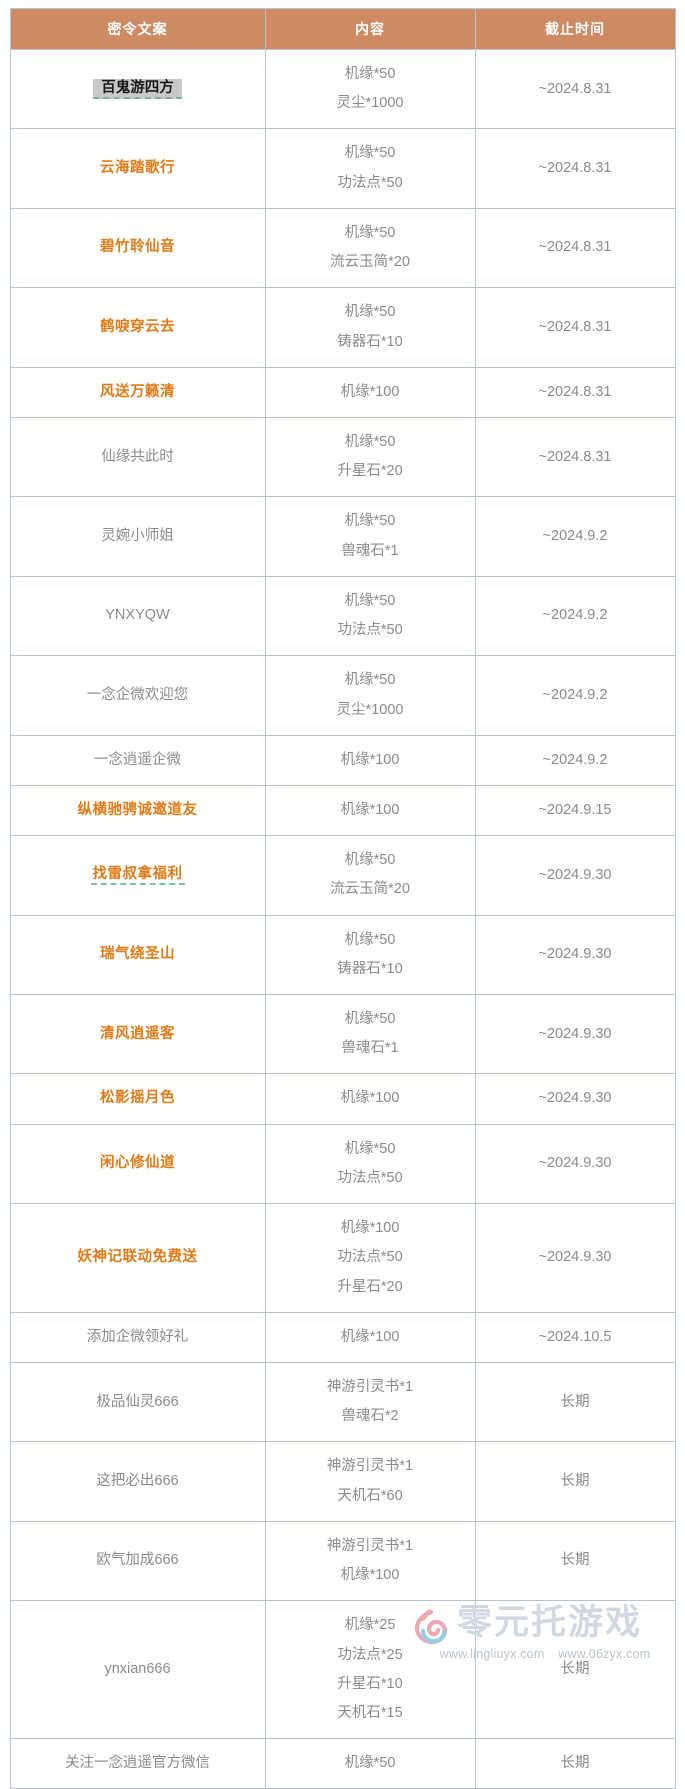 The width and height of the screenshot is (685, 1789). I want to click on gift-code-text: 闲心修仙道, so click(137, 1163).